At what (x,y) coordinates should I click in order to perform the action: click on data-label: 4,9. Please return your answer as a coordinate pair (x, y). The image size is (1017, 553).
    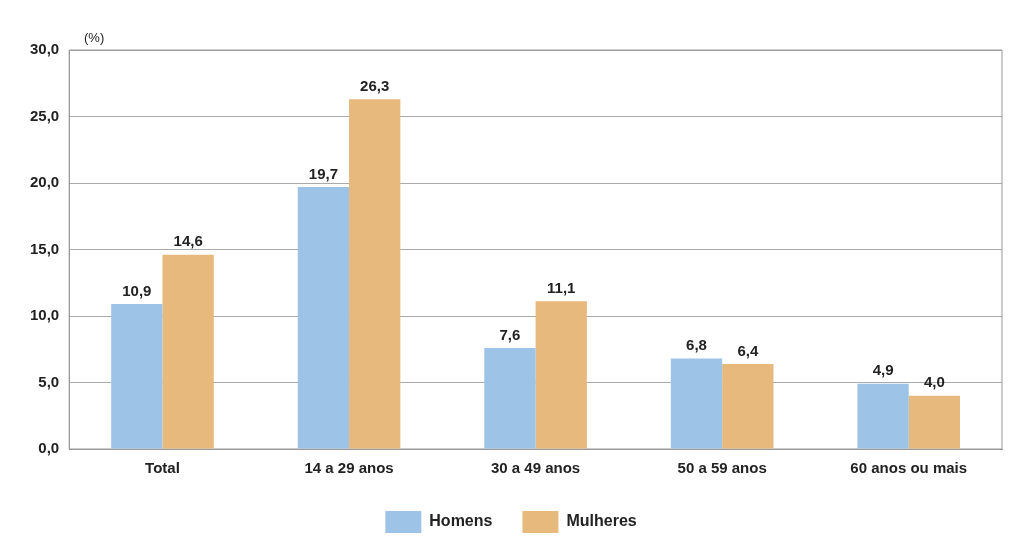
    Looking at the image, I should click on (883, 370).